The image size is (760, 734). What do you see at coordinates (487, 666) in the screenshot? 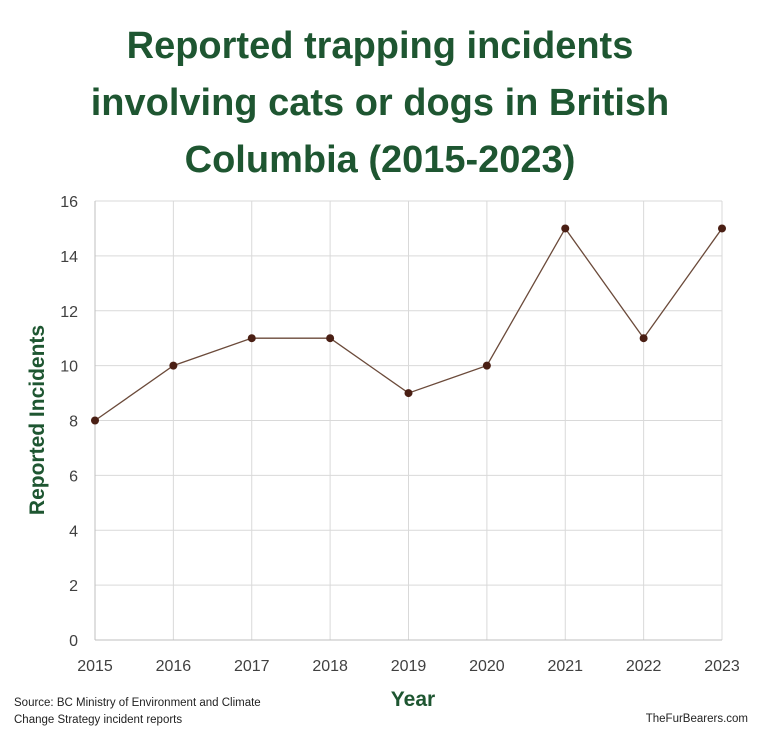
I see `x-tick-label: 2020` at bounding box center [487, 666].